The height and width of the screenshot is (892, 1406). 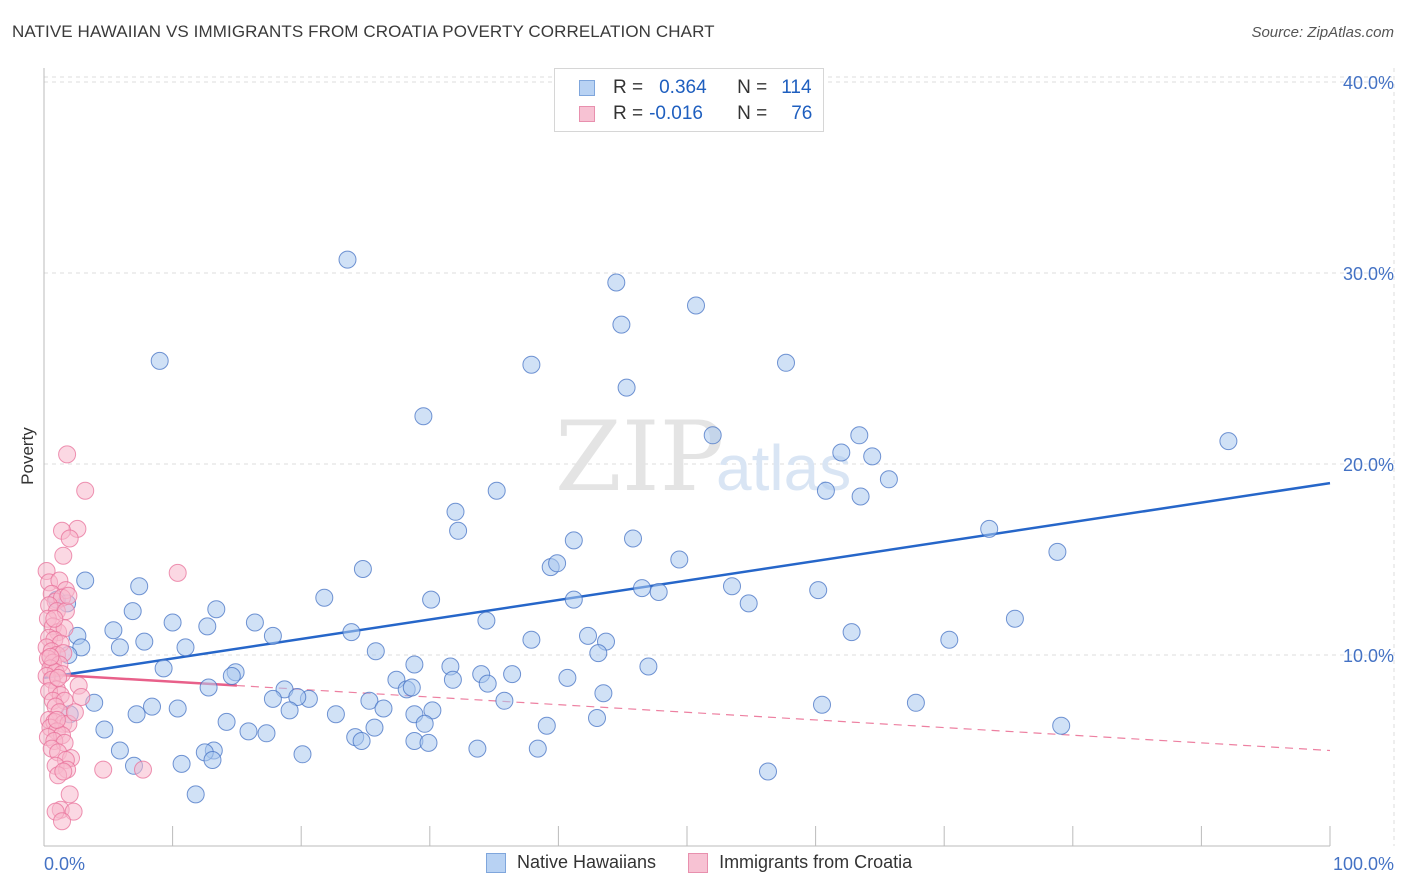 I want to click on correlation-legend: R = 0.364 N = 114 R = -0.016 N = 76, so click(x=689, y=100).